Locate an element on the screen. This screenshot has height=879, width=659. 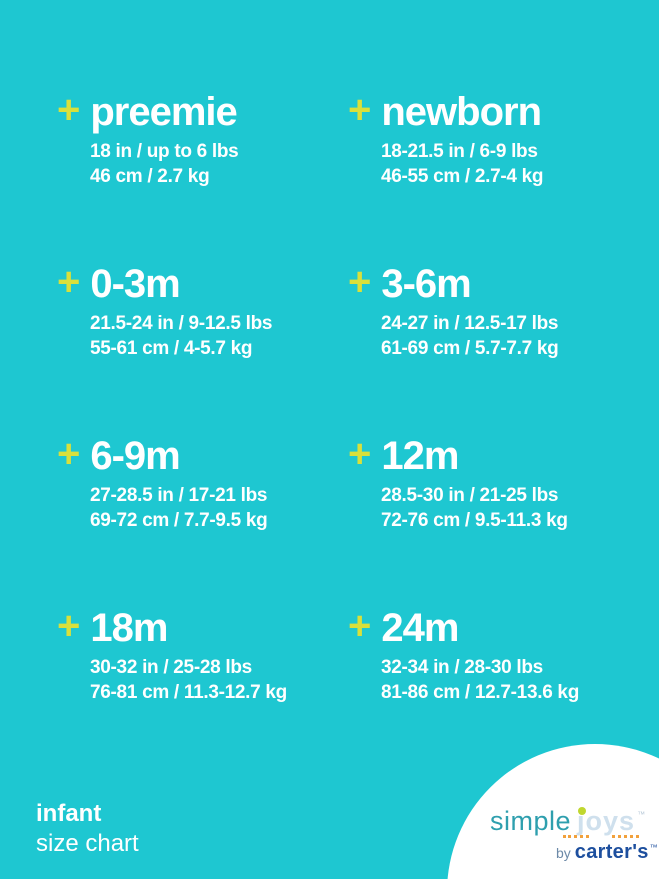
logo-joys-text: joys is located at coordinates (606, 821).